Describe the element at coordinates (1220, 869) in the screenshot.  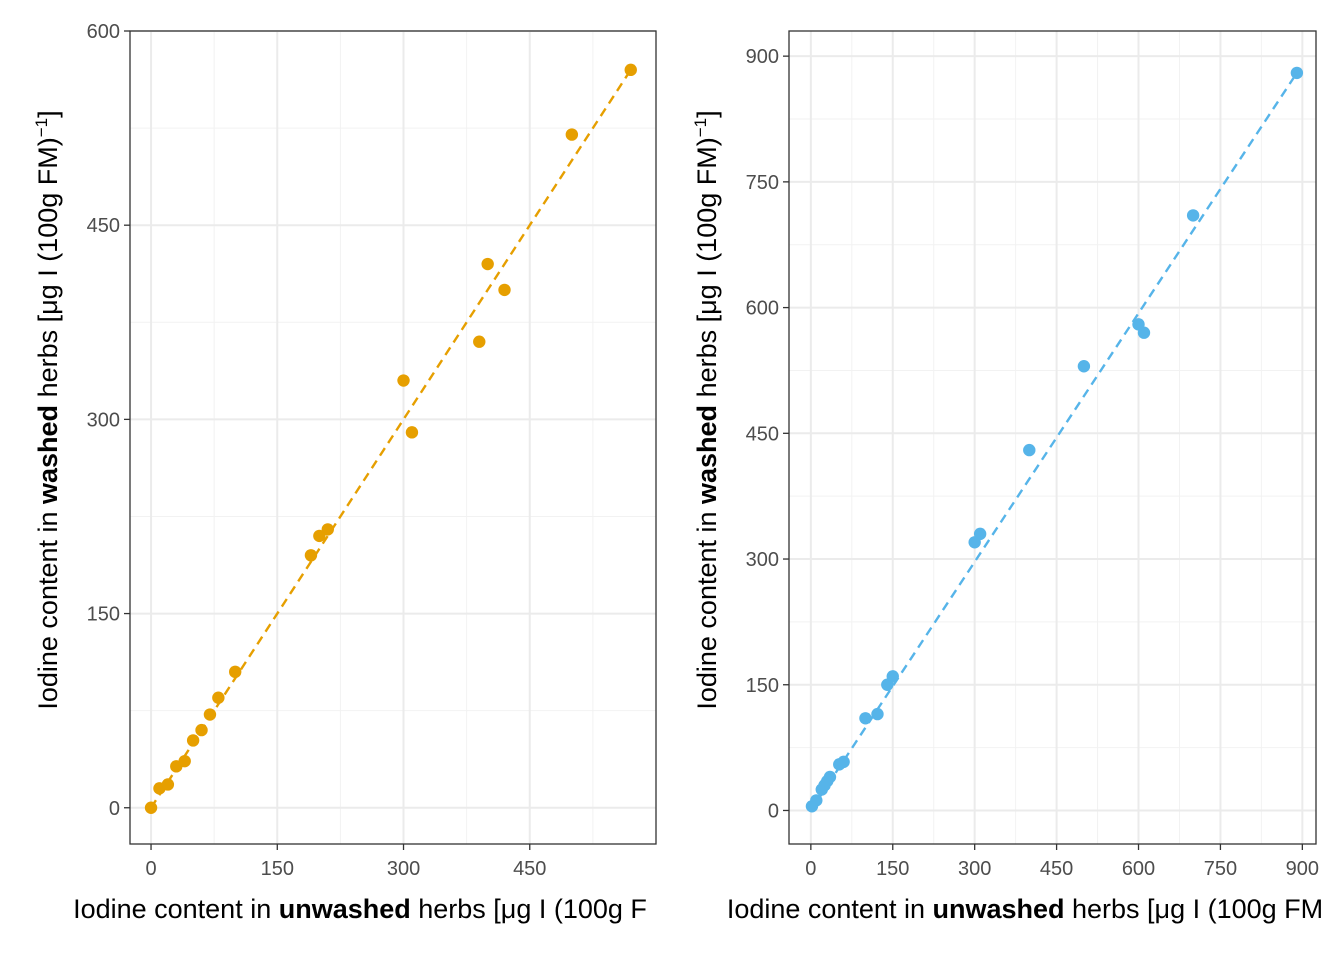
I see `x-tick-label: 750` at that location.